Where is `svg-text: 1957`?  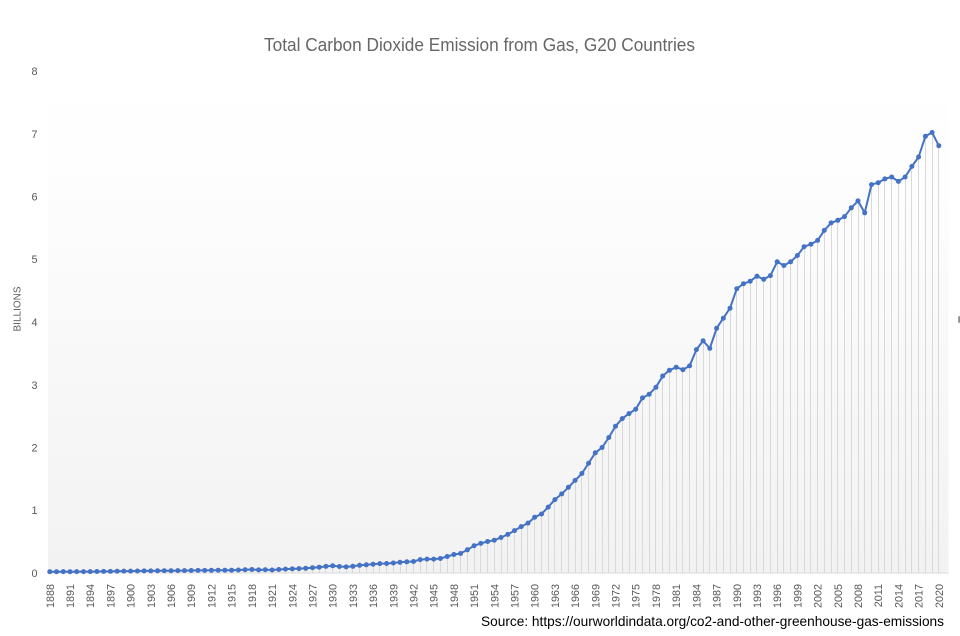 svg-text: 1957 is located at coordinates (516, 596).